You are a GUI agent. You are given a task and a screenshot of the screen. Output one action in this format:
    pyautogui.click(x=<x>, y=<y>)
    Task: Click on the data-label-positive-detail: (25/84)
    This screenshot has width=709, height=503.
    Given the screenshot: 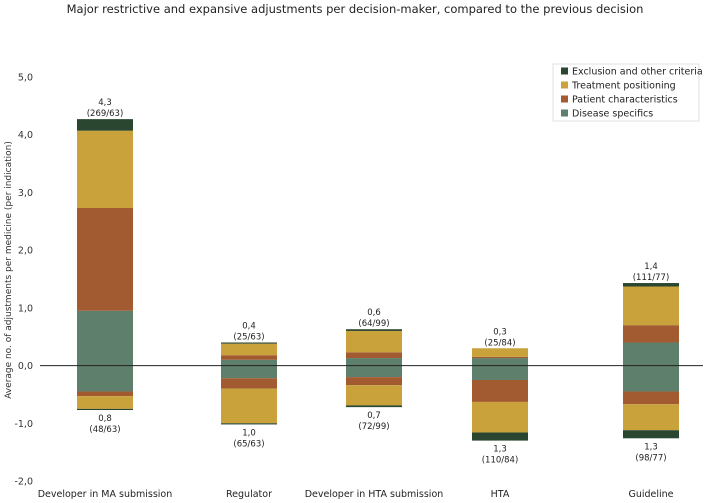 What is the action you would take?
    pyautogui.click(x=499, y=343)
    